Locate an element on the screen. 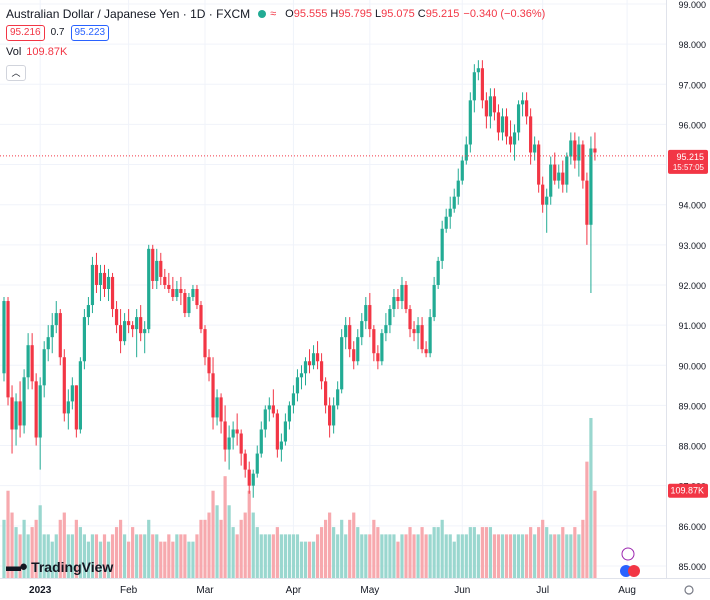 Image resolution: width=710 pixels, height=600 pixels. y-tick-label: 92.000 is located at coordinates (692, 286).